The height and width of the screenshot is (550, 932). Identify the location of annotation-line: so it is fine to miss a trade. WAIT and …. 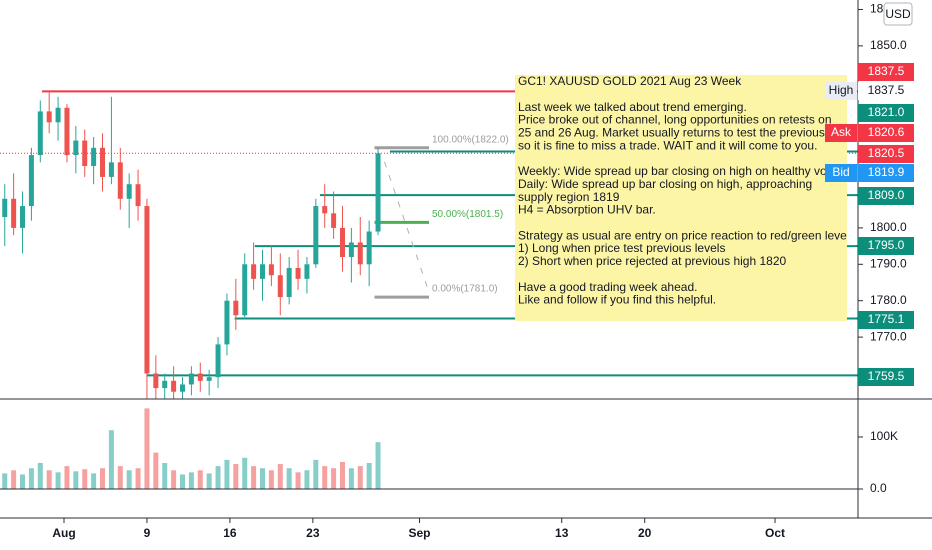
(667, 145).